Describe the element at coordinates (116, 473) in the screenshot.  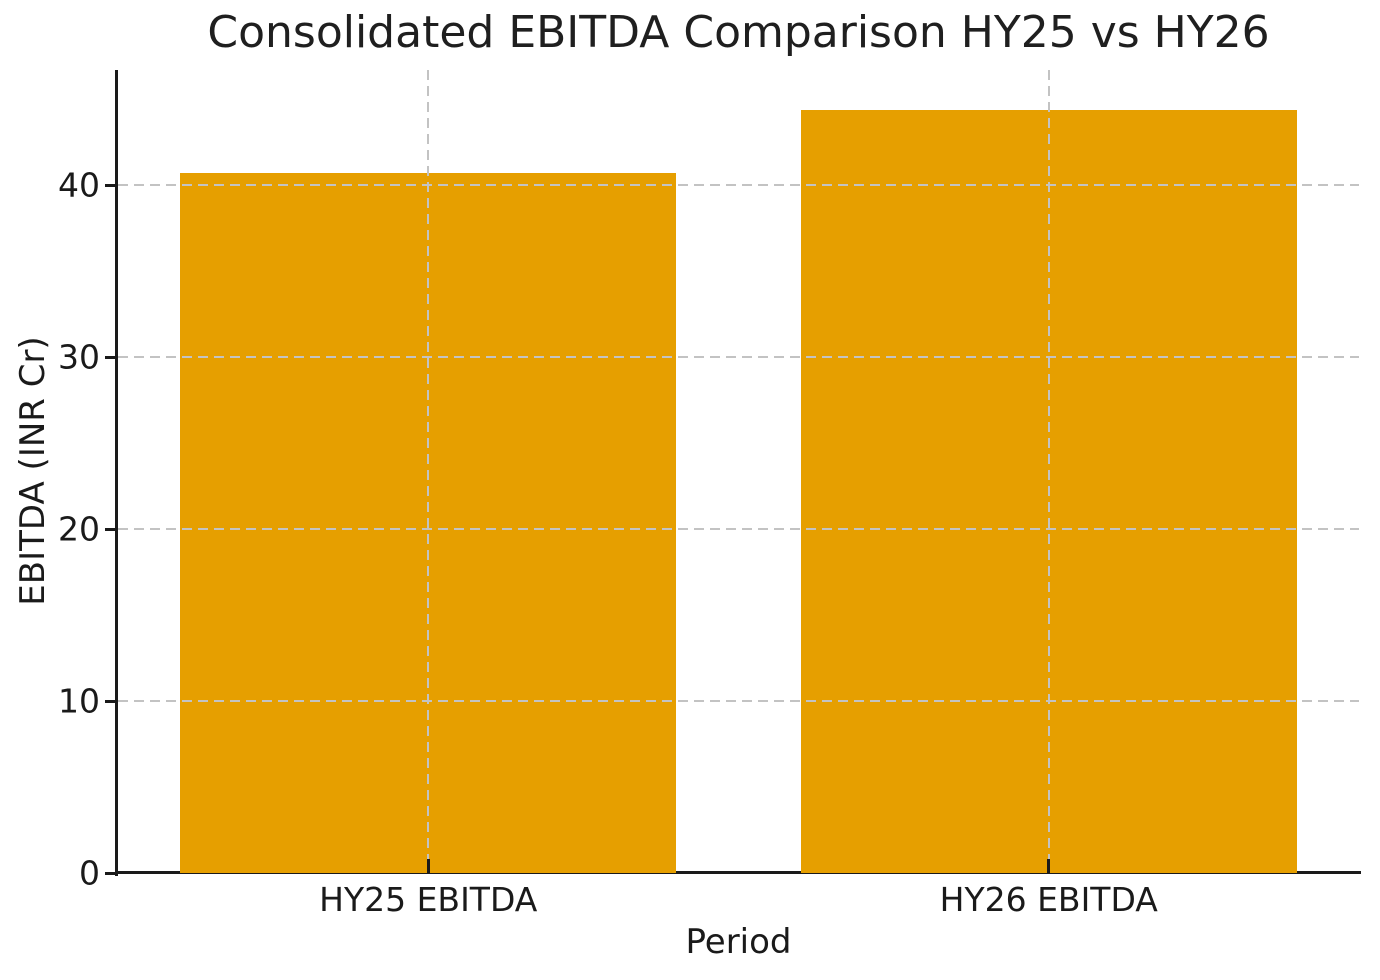
I see `y-axis-spine` at that location.